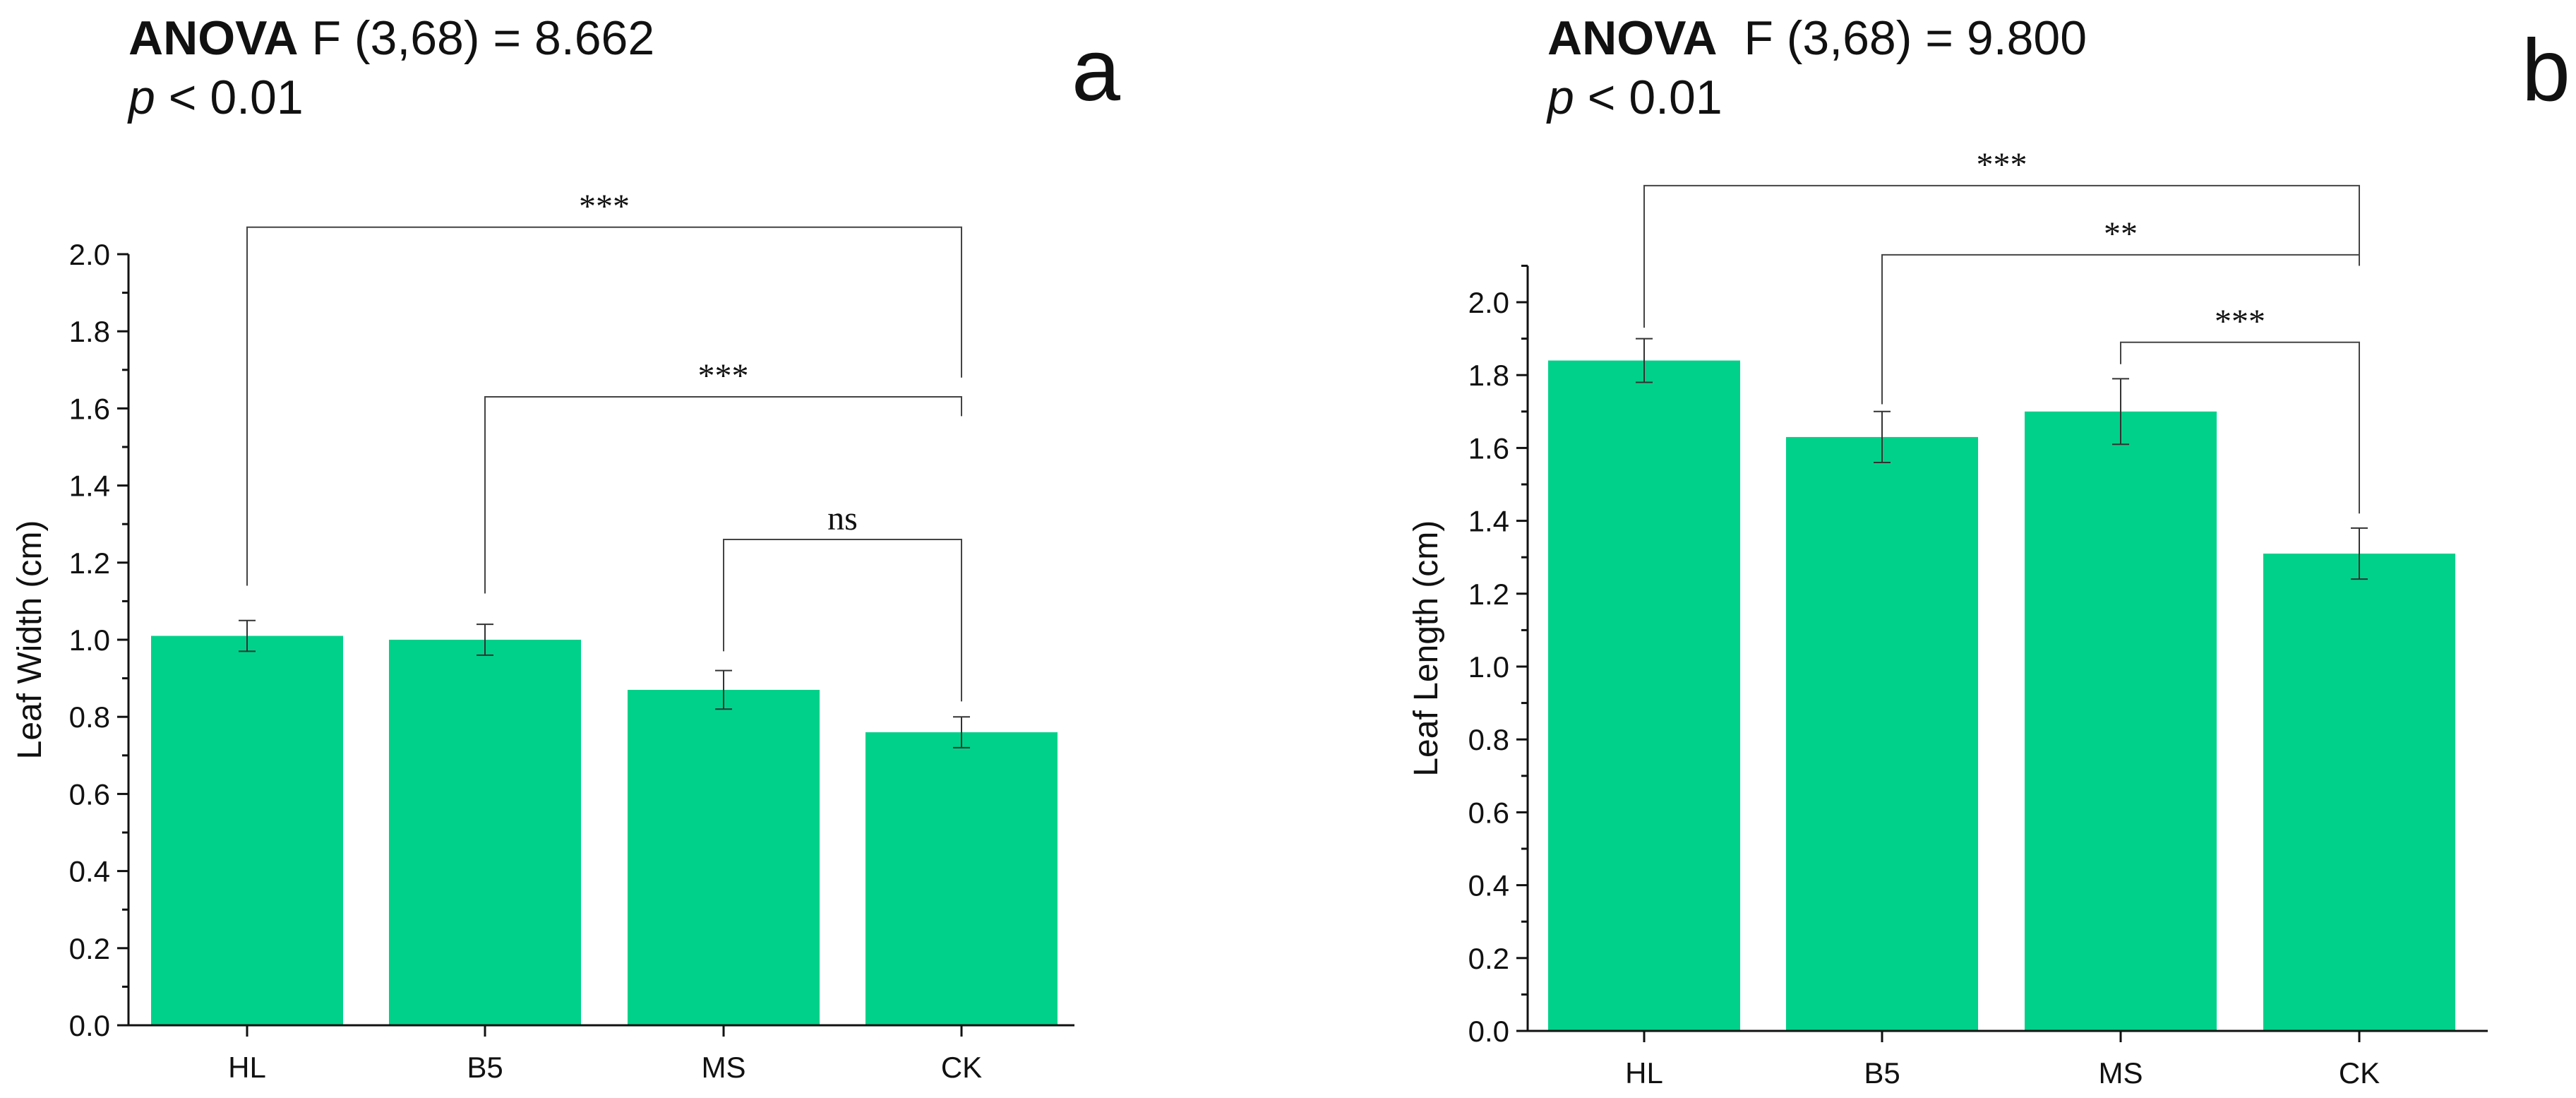 This screenshot has height=1098, width=2576. I want to click on anova-statistic-a: F (3,68) = 8.662, so click(483, 38).